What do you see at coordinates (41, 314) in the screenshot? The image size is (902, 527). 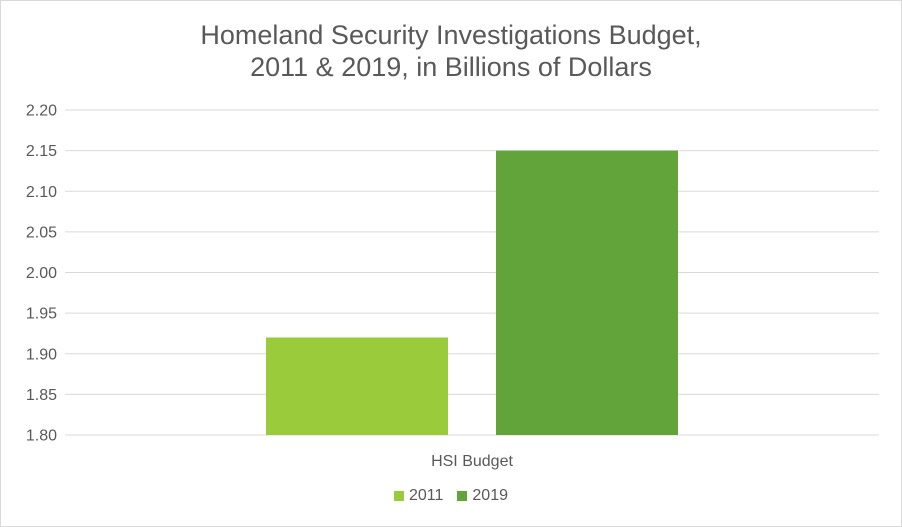 I see `y-tick-label: 1.95` at bounding box center [41, 314].